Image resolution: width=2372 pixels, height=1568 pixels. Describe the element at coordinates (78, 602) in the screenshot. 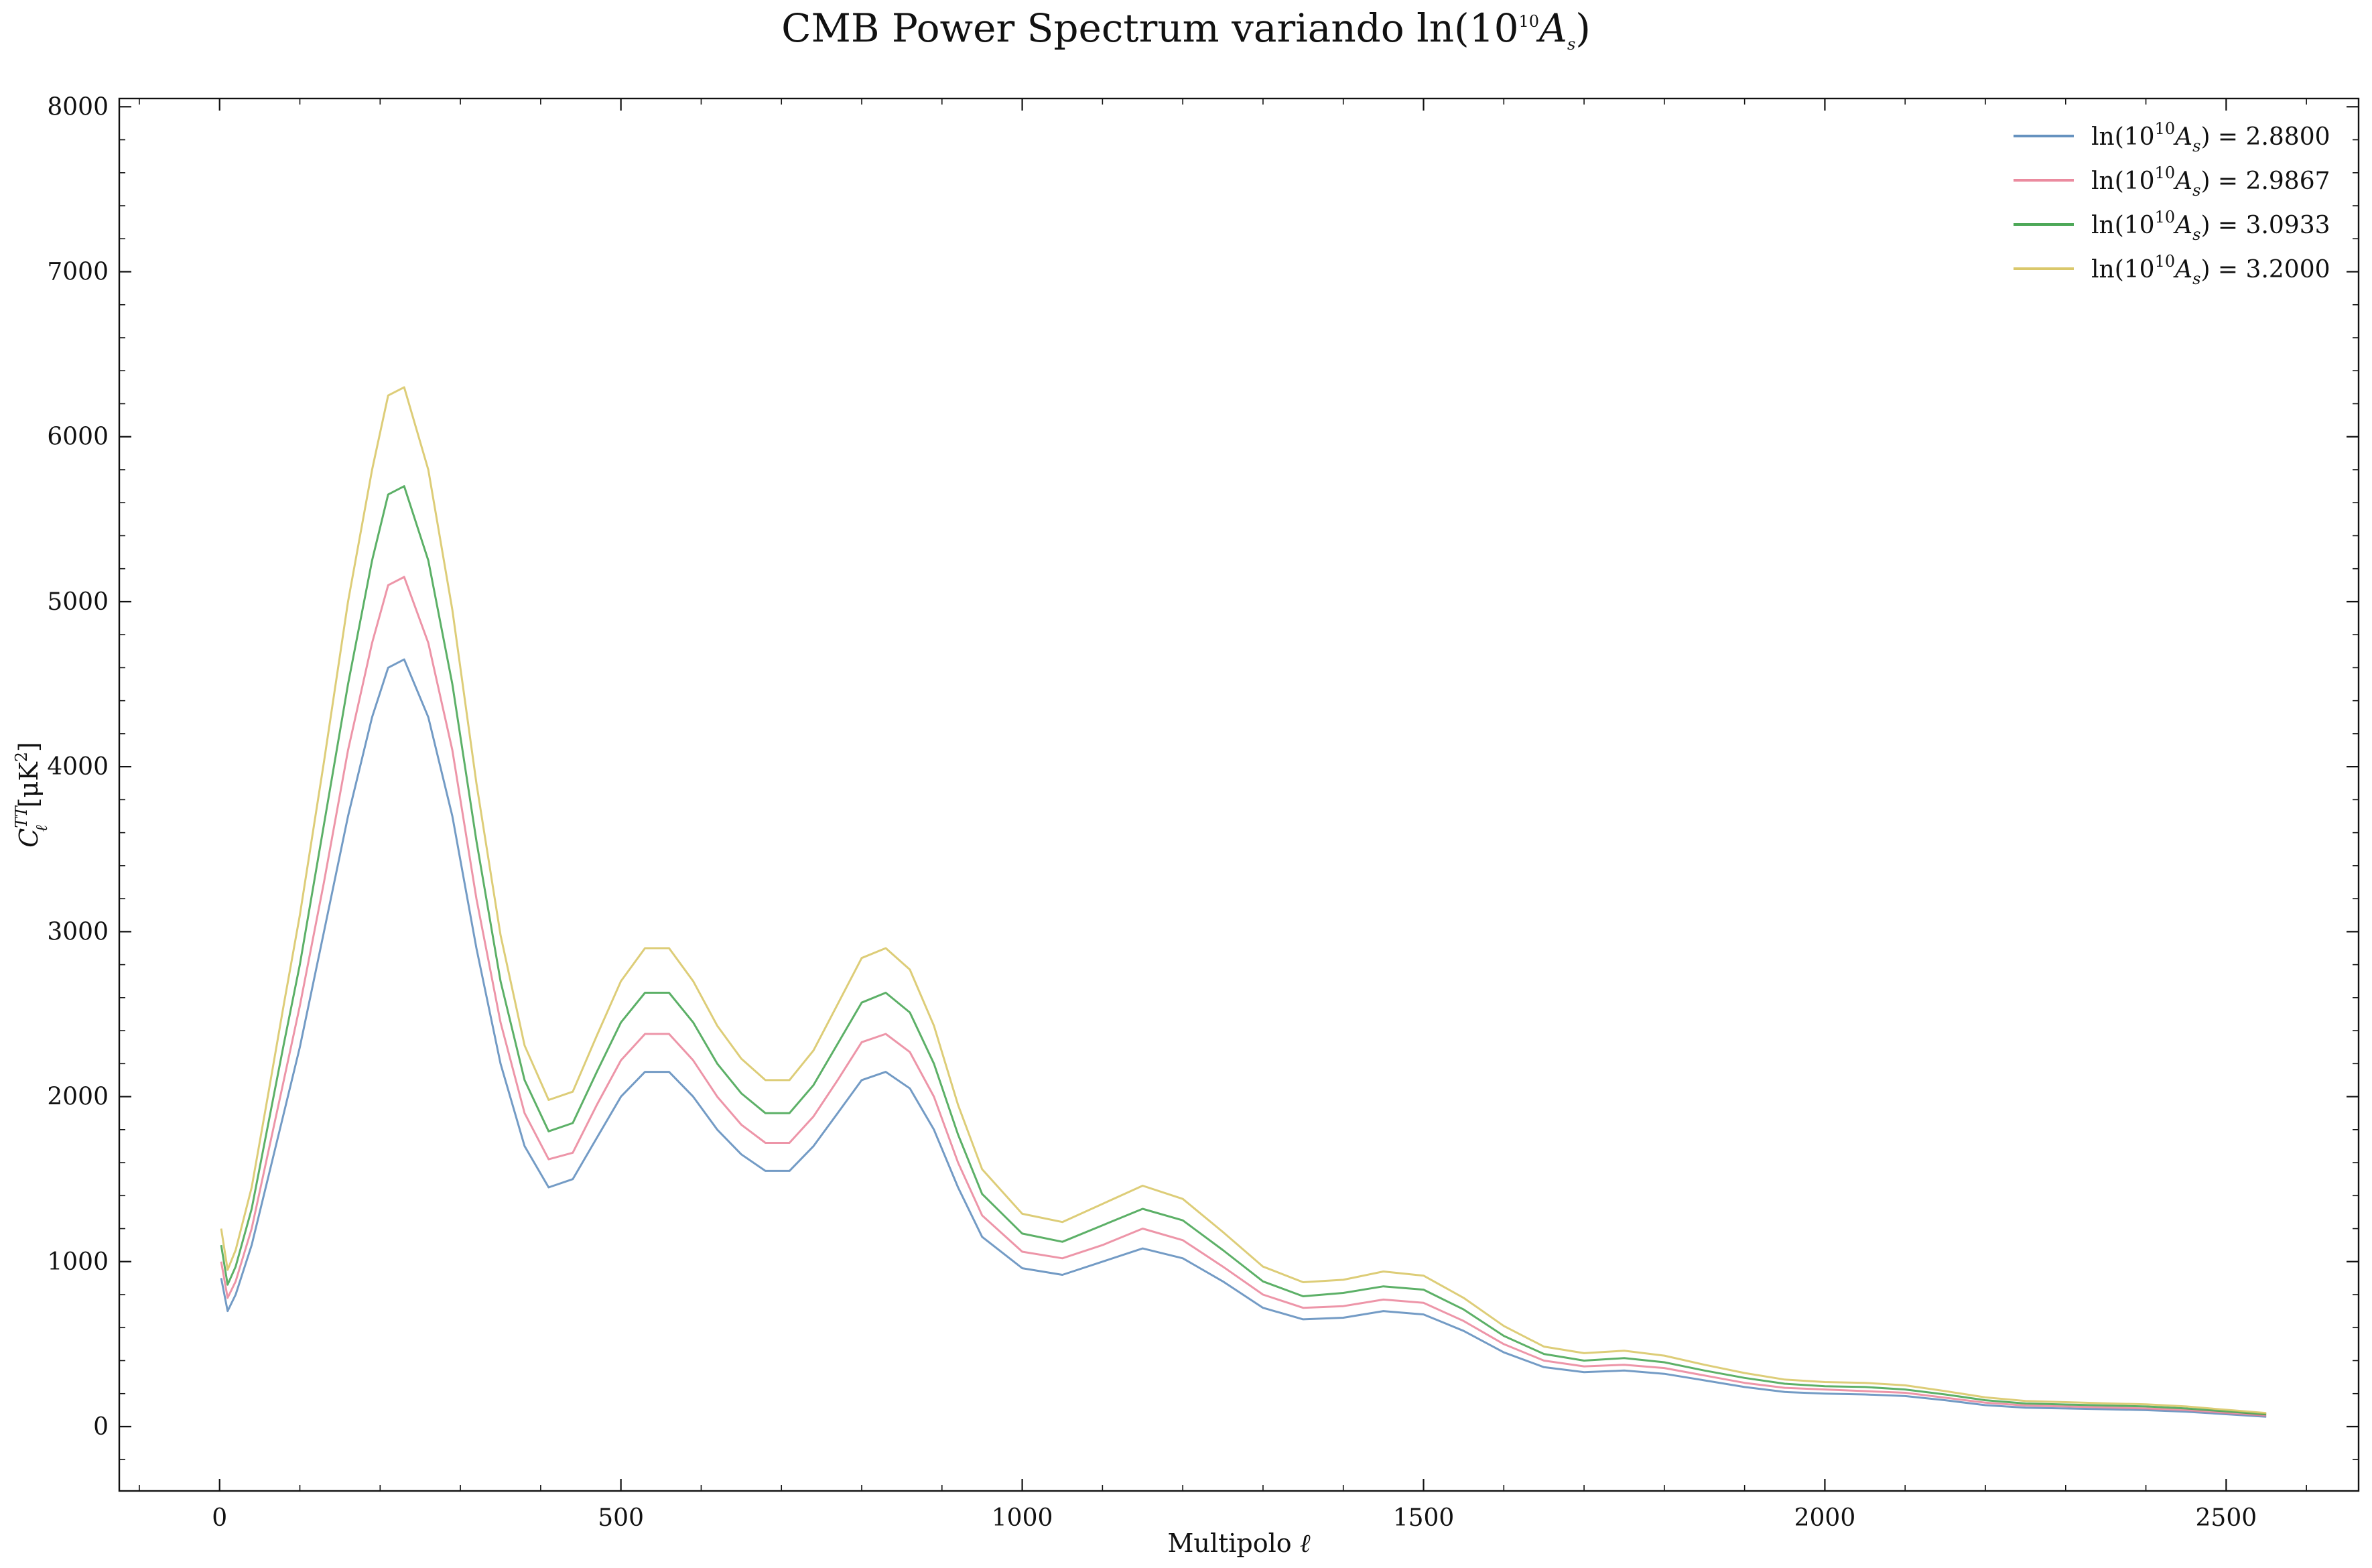

I see `y-tick-label: 5000` at that location.